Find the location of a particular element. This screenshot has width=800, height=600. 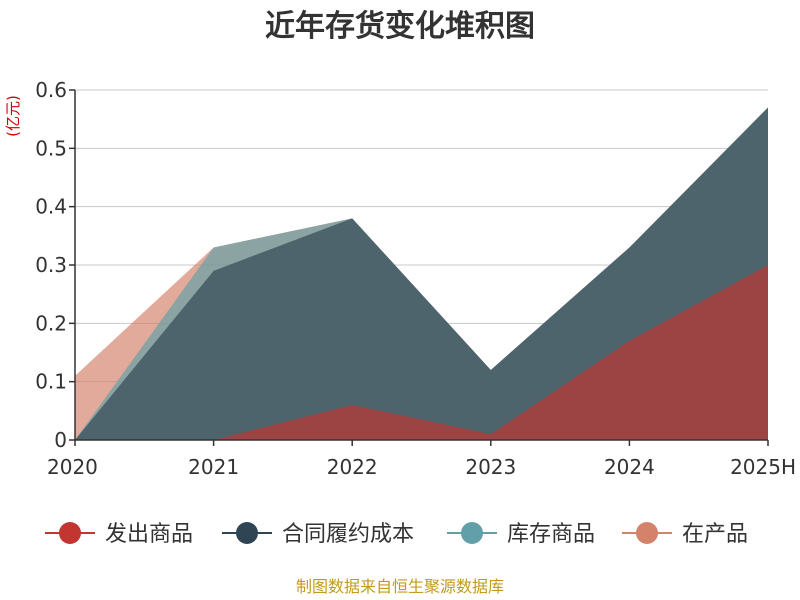

x-tick-label: 2021 is located at coordinates (213, 467).